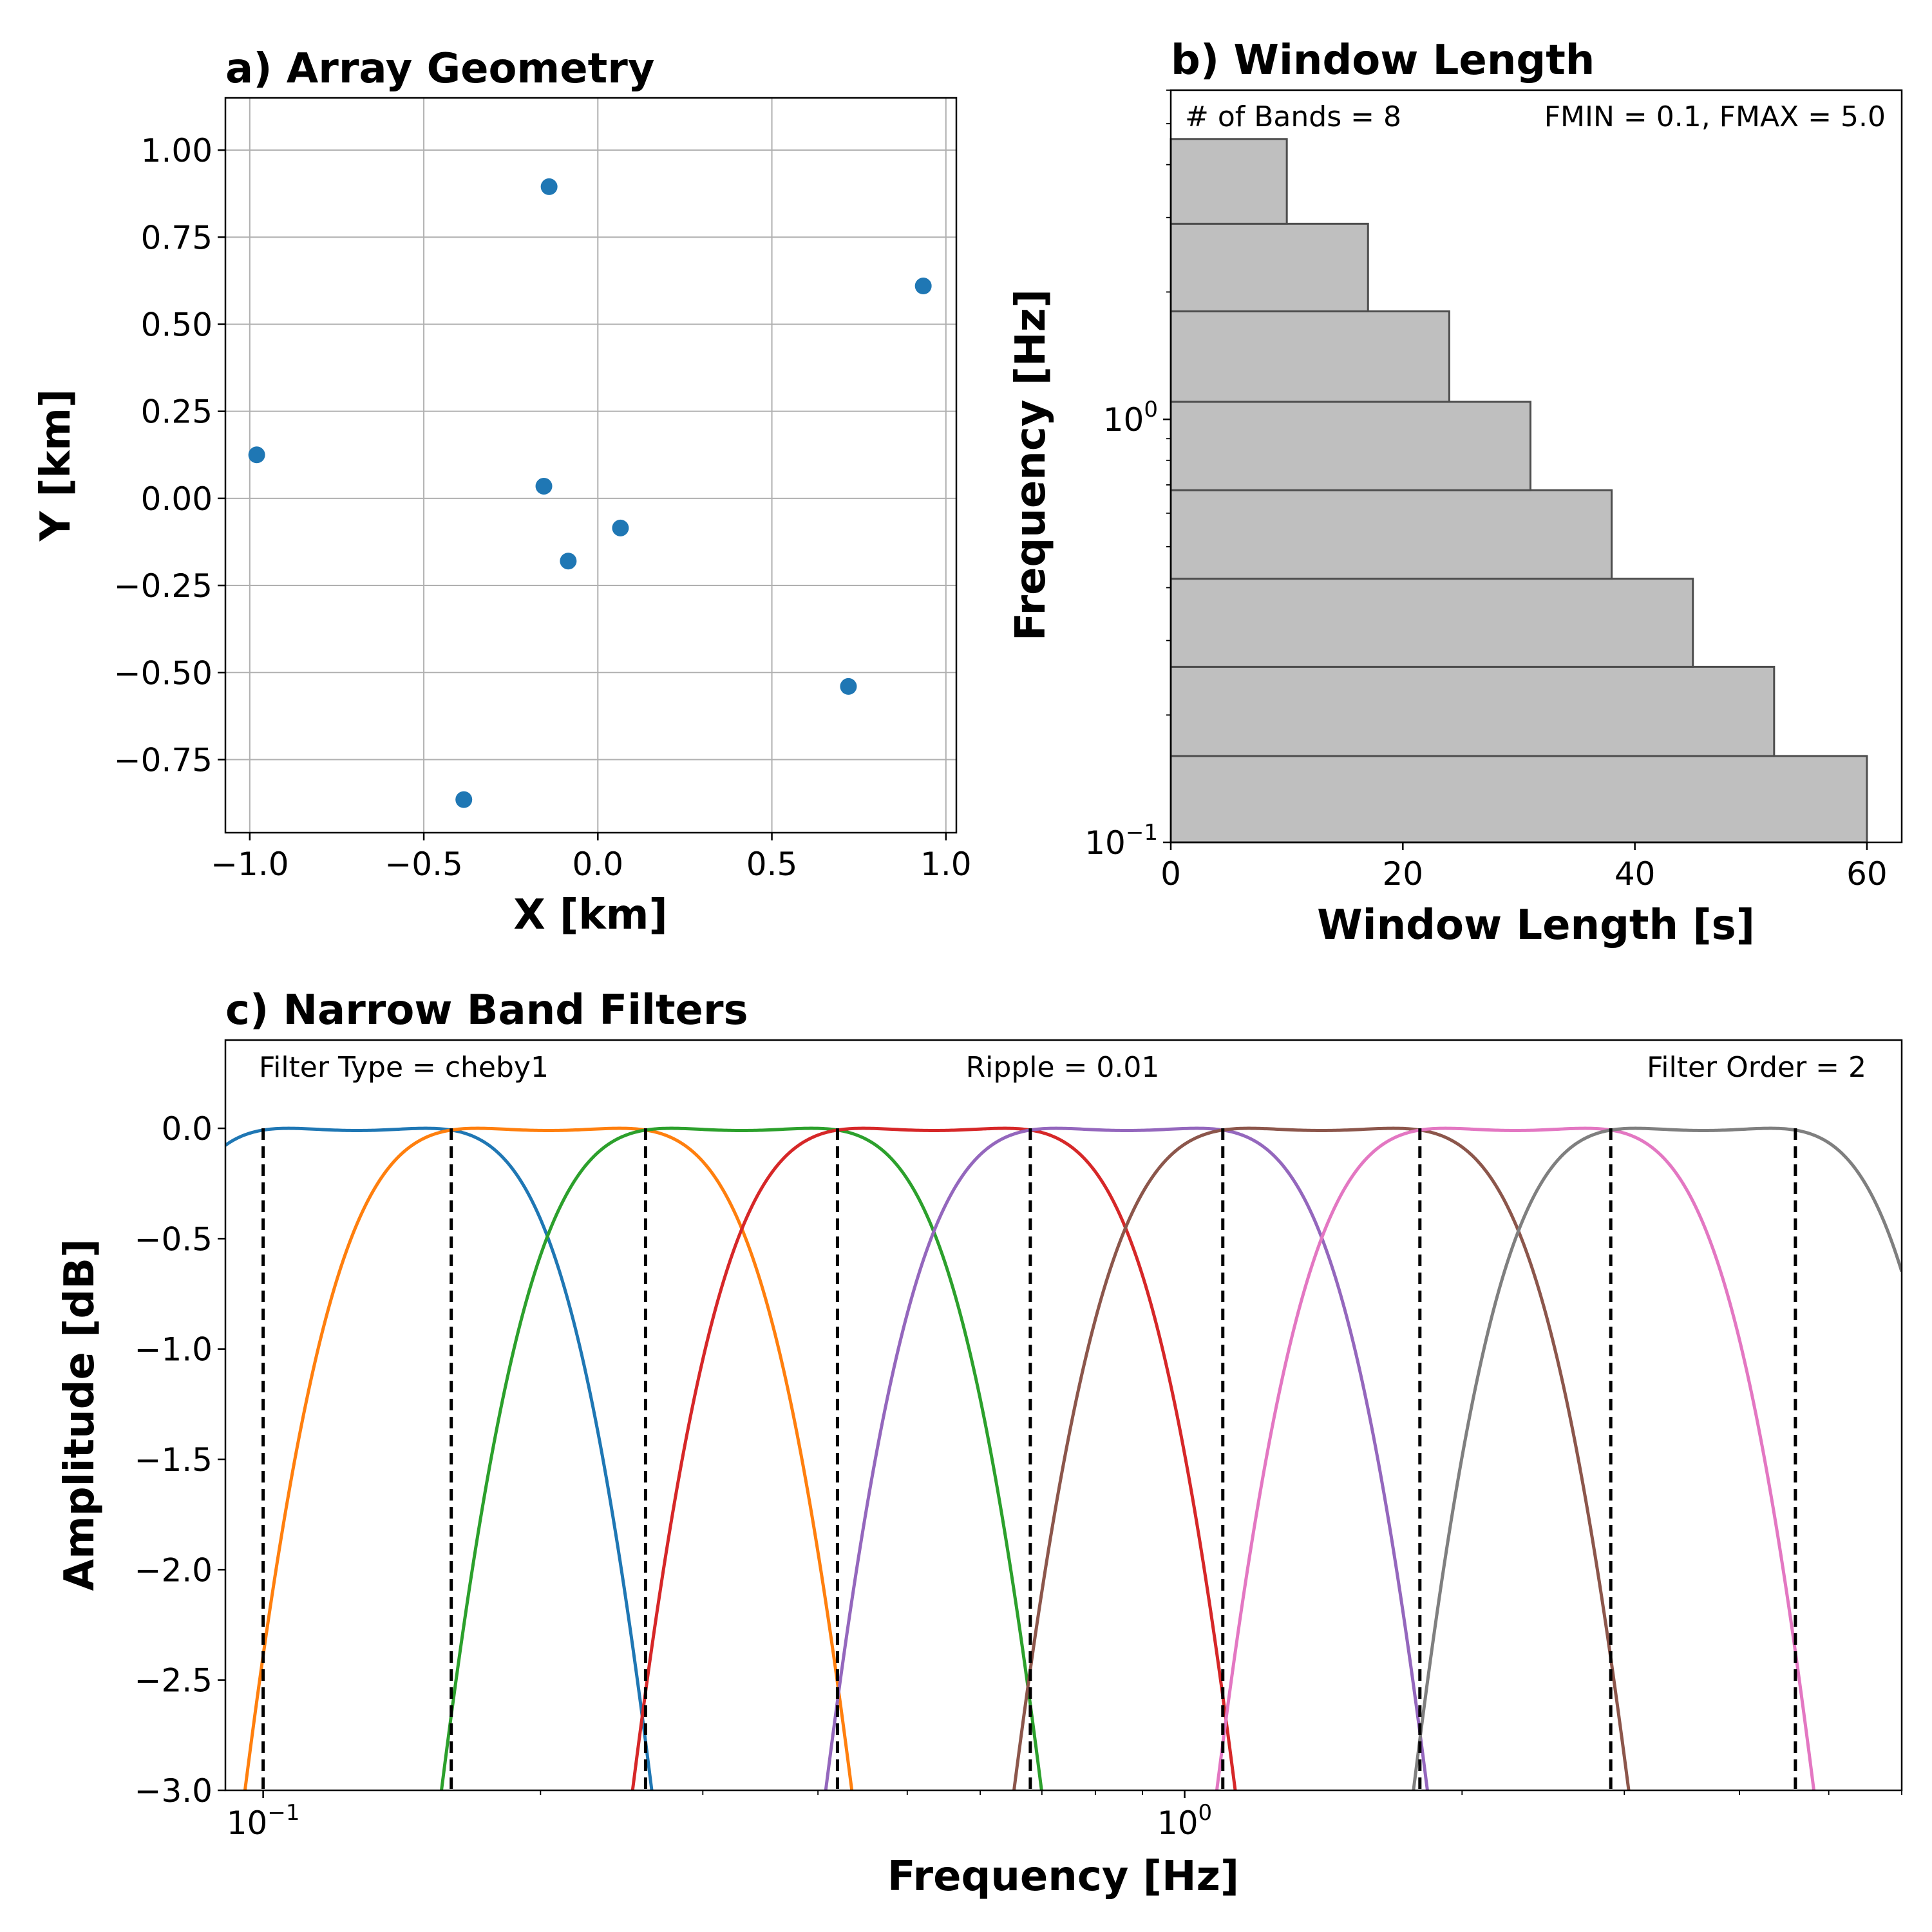 The width and height of the screenshot is (1932, 1932). What do you see at coordinates (1170, 874) in the screenshot?
I see `panel-b-x-tick-label: 0` at bounding box center [1170, 874].